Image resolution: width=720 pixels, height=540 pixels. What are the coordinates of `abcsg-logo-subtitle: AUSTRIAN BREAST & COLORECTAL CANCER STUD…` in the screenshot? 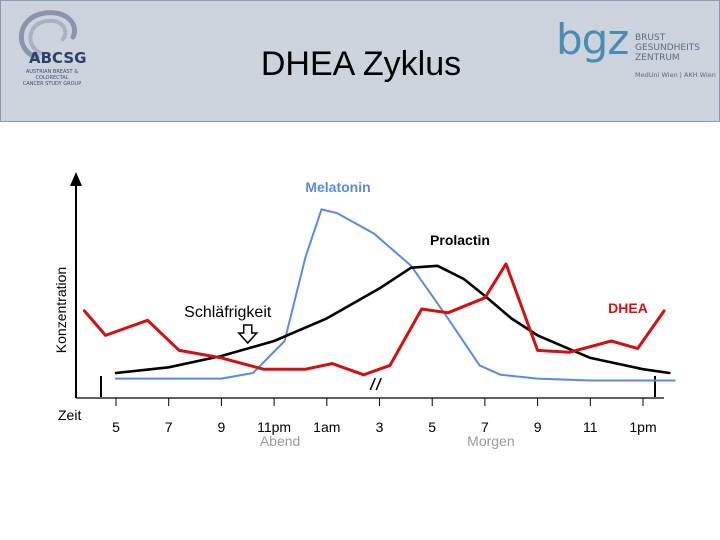 It's located at (52, 78).